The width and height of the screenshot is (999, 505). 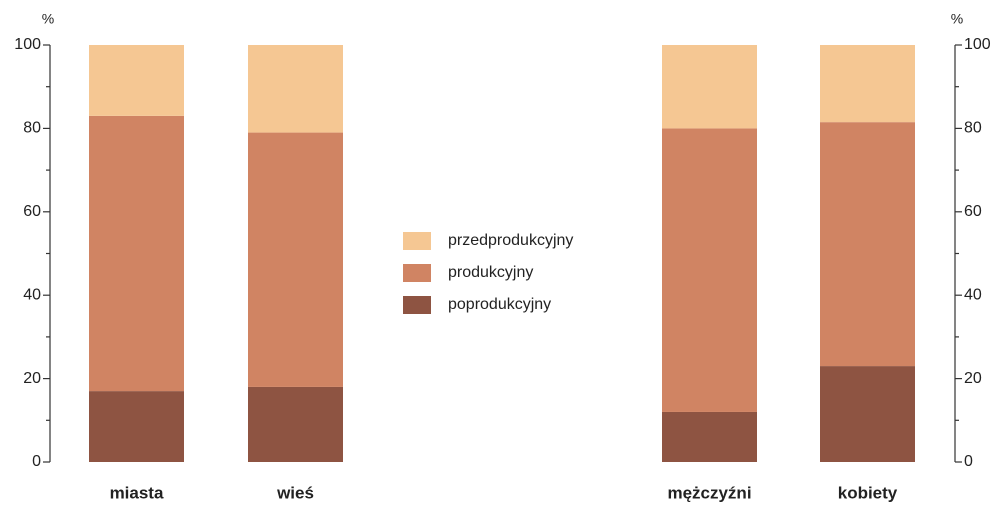 What do you see at coordinates (137, 492) in the screenshot?
I see `x-tick-label: miasta` at bounding box center [137, 492].